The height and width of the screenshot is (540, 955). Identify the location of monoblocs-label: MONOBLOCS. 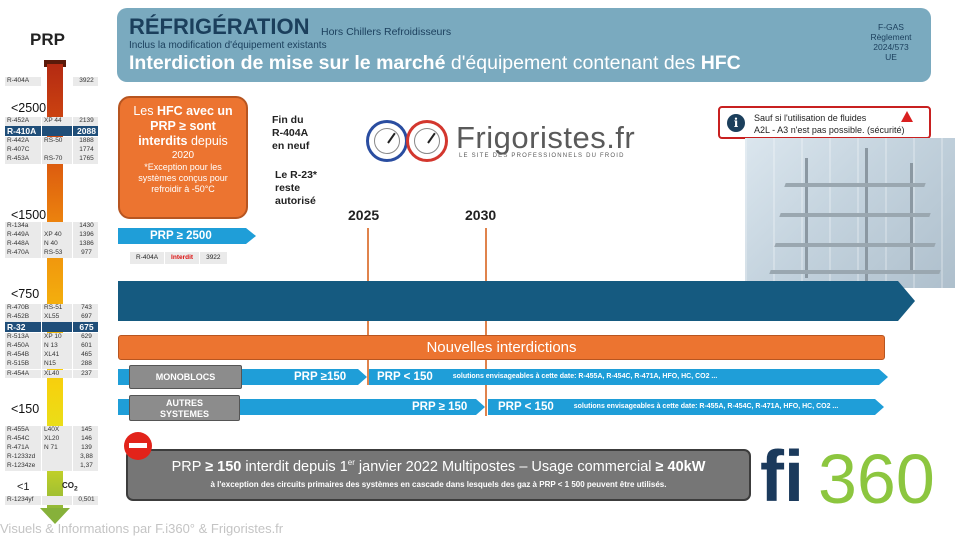
(185, 377).